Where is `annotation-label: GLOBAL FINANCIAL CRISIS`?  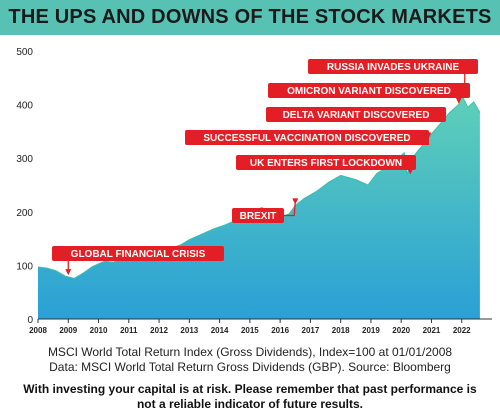
annotation-label: GLOBAL FINANCIAL CRISIS is located at coordinates (138, 254).